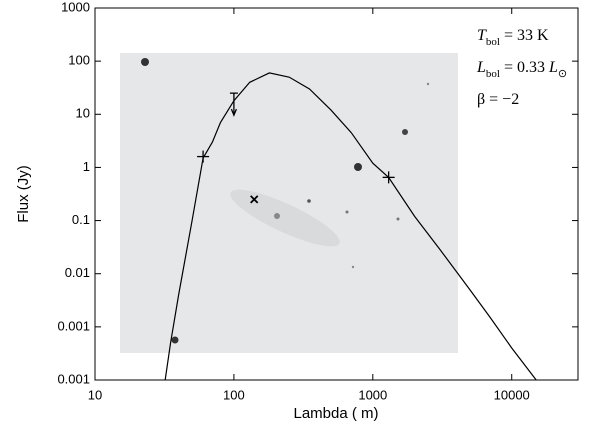 The width and height of the screenshot is (603, 430). I want to click on annotation: Tbol = 33 K, so click(513, 37).